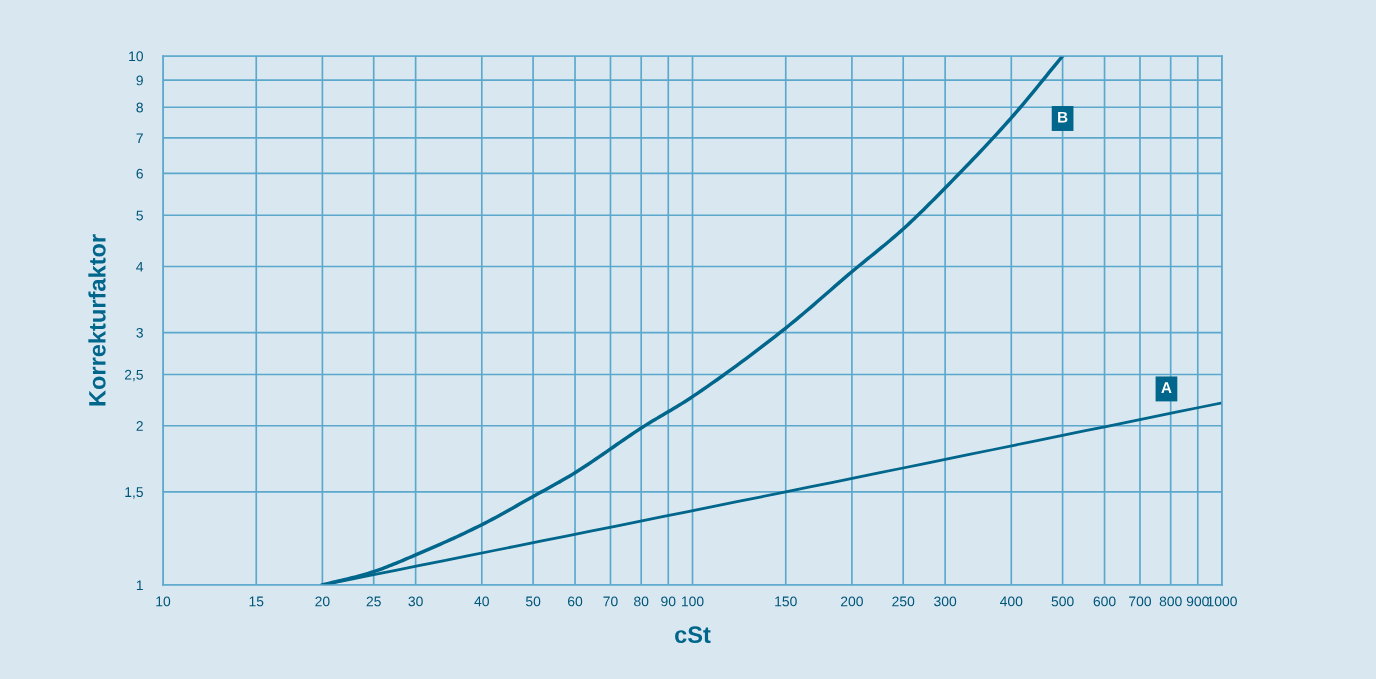 This screenshot has height=679, width=1376. What do you see at coordinates (139, 332) in the screenshot?
I see `y-tick-label: 3` at bounding box center [139, 332].